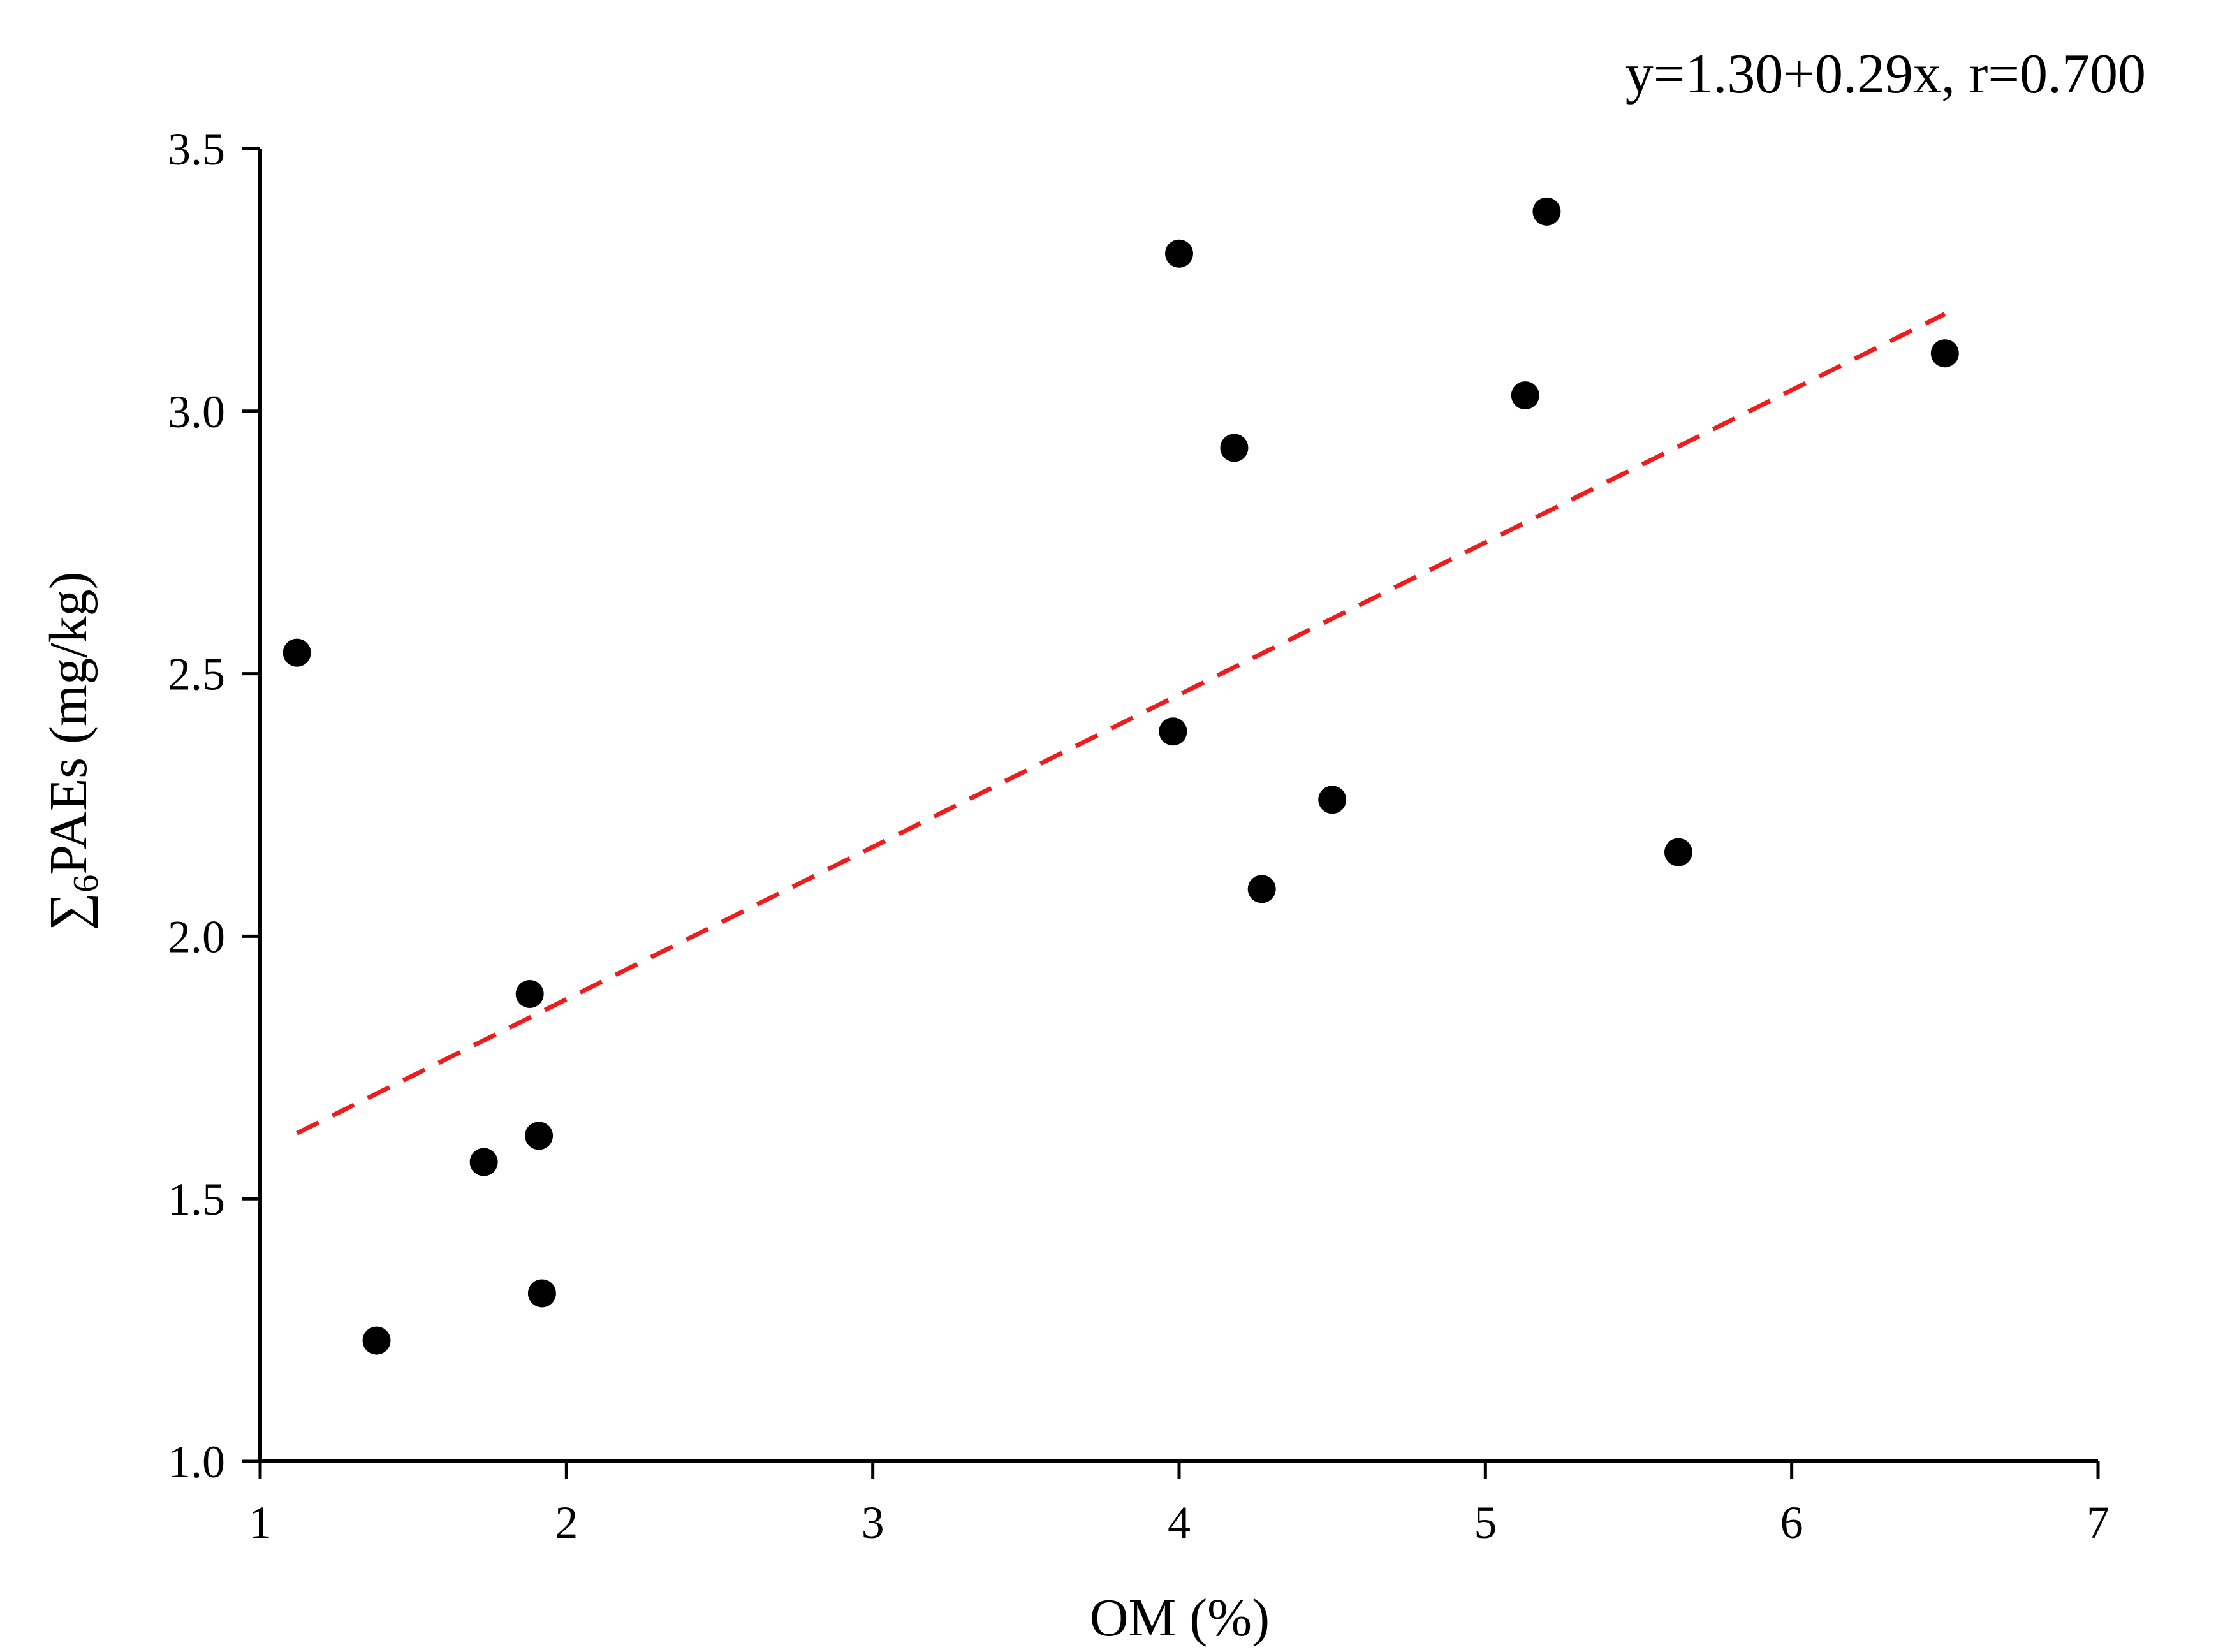 The height and width of the screenshot is (1652, 2216). I want to click on y-tick-label: 1.5, so click(196, 1200).